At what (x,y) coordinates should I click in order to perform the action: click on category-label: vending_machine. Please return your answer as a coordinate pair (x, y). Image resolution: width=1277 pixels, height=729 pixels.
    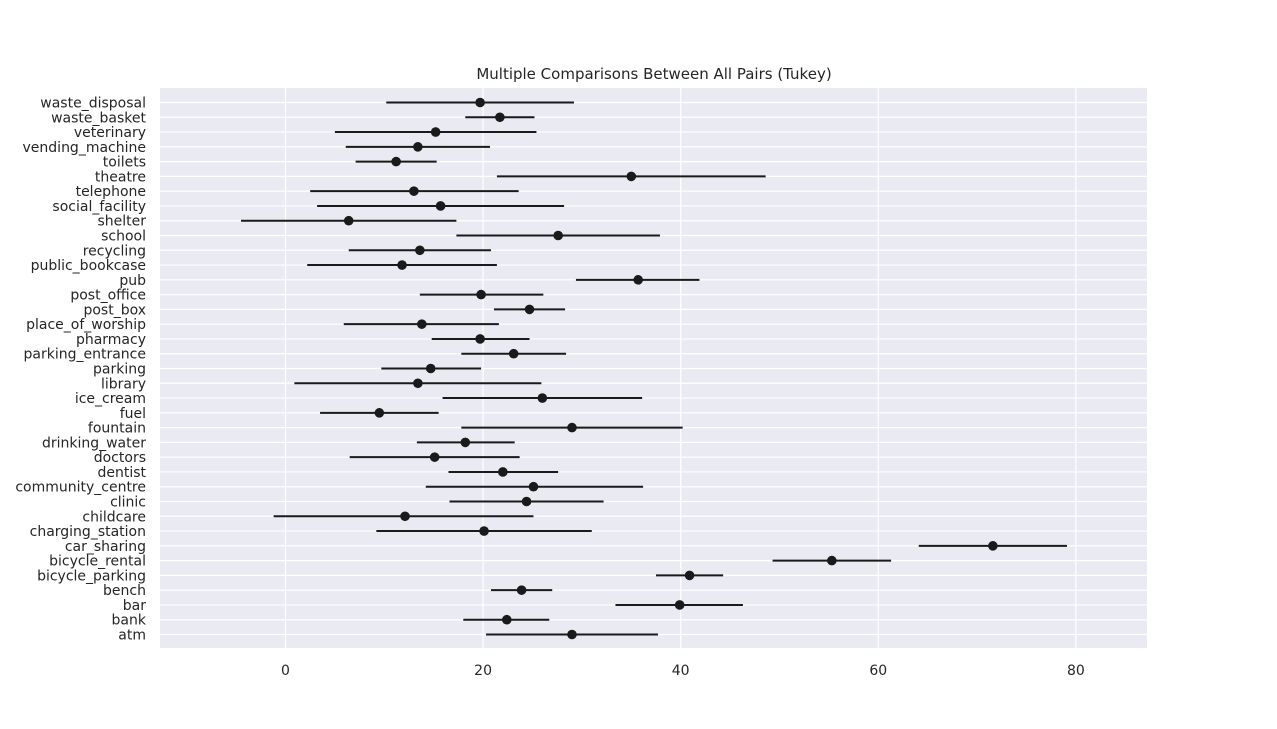
    Looking at the image, I should click on (84, 148).